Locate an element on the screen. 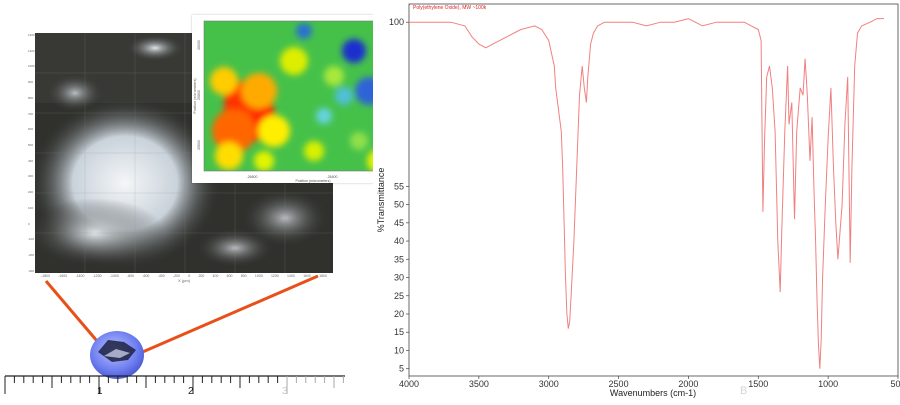  y-tick-label: 100 is located at coordinates (396, 22).